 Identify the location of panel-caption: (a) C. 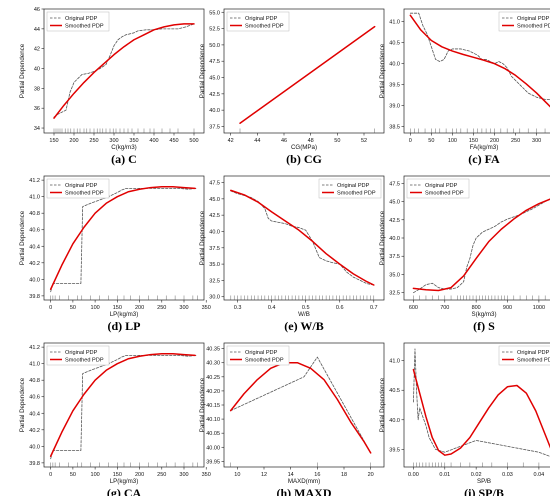
(124, 159).